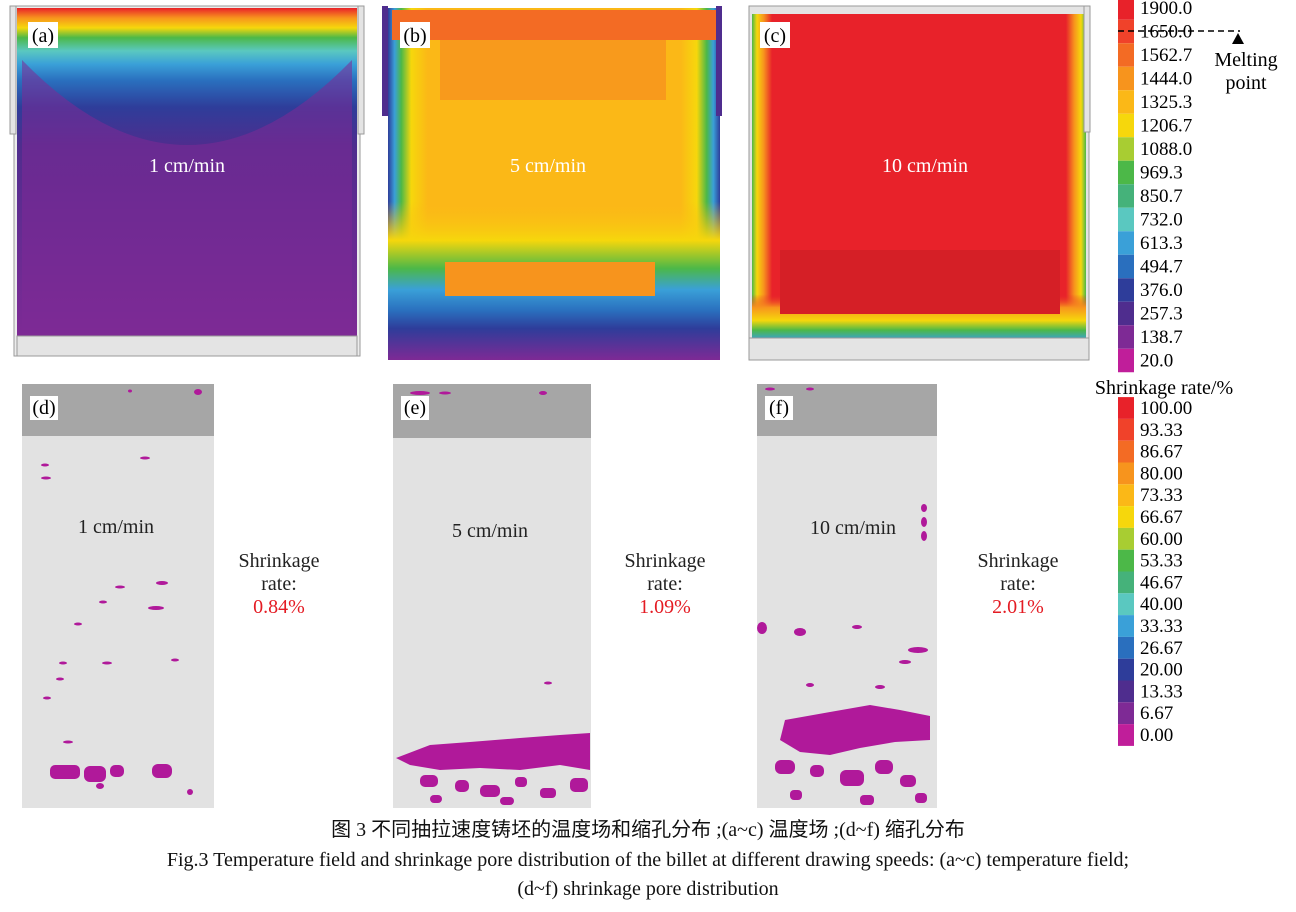  I want to click on panel-e-shrinkage-value: 1.09%, so click(665, 607).